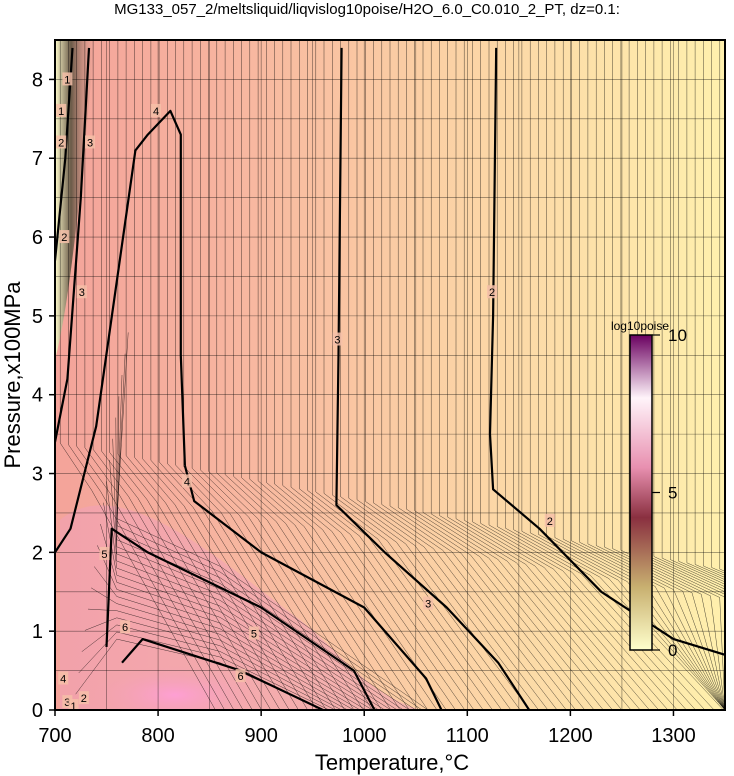 Image resolution: width=734 pixels, height=776 pixels. What do you see at coordinates (37, 396) in the screenshot?
I see `y-tick-label: 4` at bounding box center [37, 396].